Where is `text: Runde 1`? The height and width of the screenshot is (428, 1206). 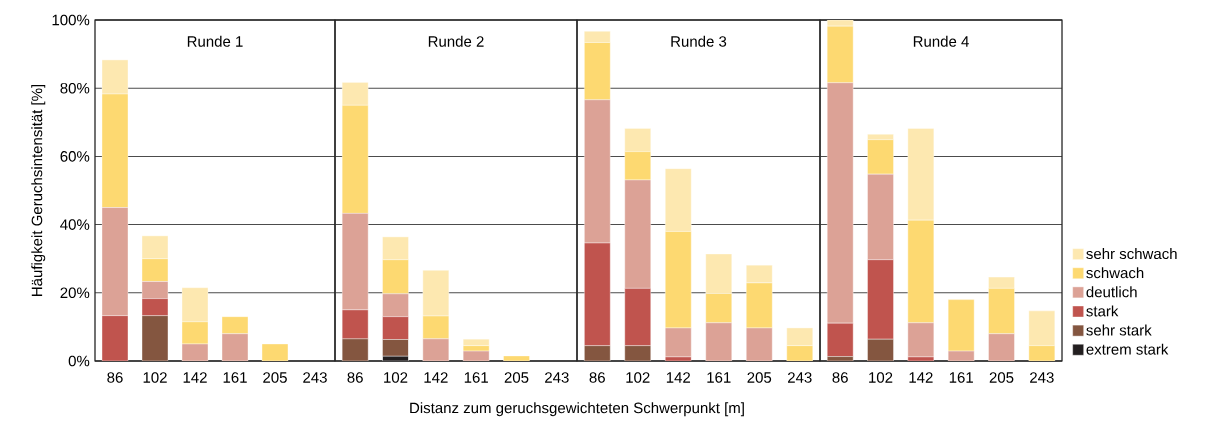
text: Runde 1 is located at coordinates (215, 41).